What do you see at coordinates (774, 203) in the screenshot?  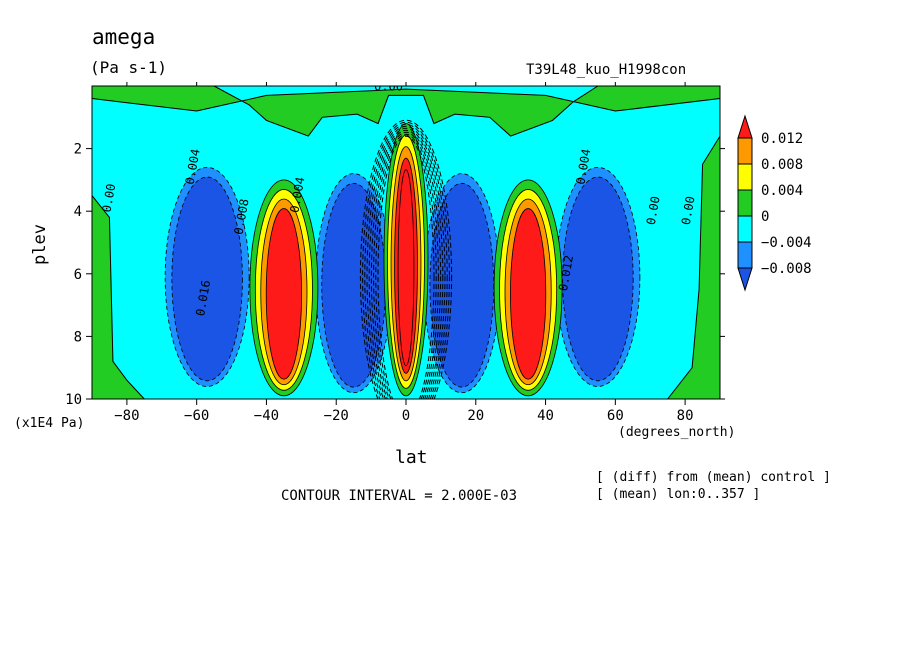 I see `colorbar: 0.012 0.008 0.004 0 −0.004 −0.008` at bounding box center [774, 203].